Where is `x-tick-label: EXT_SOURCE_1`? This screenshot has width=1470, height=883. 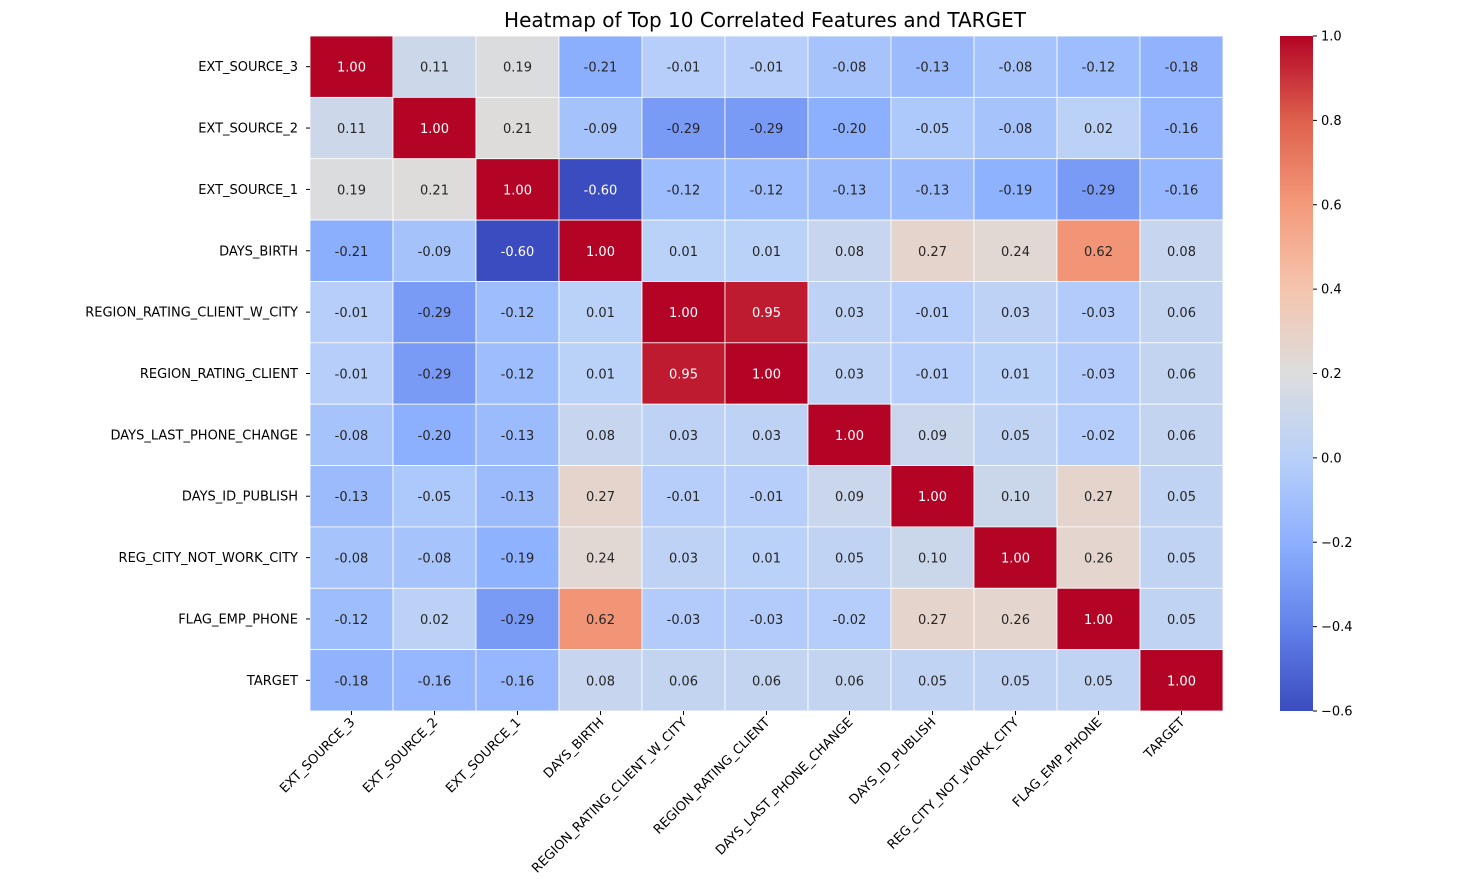
x-tick-label: EXT_SOURCE_1 is located at coordinates (483, 755).